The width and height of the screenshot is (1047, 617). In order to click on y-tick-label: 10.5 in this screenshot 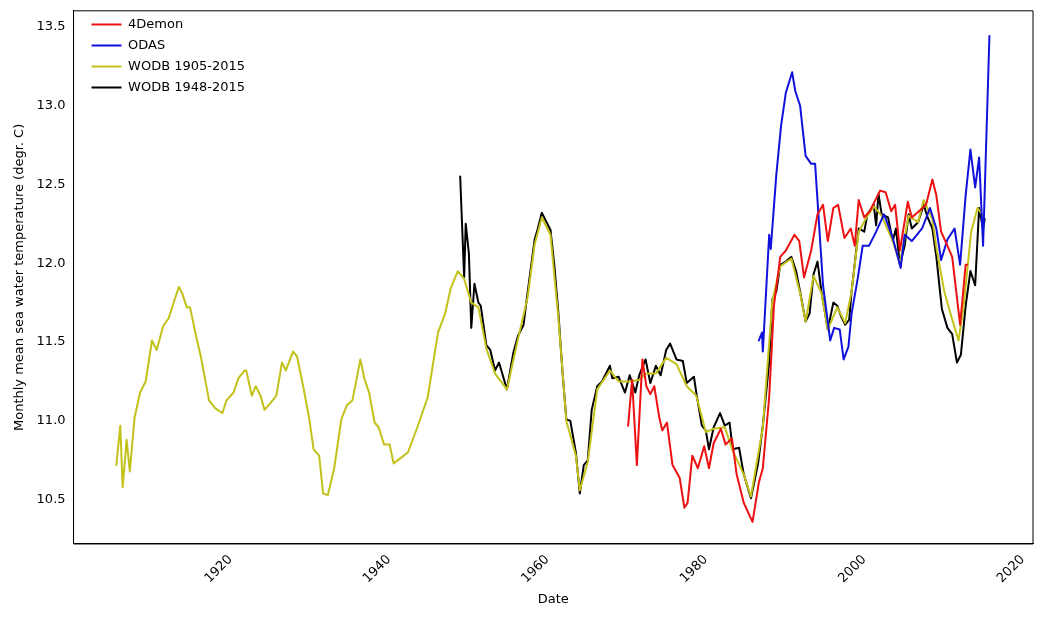, I will do `click(51, 499)`.